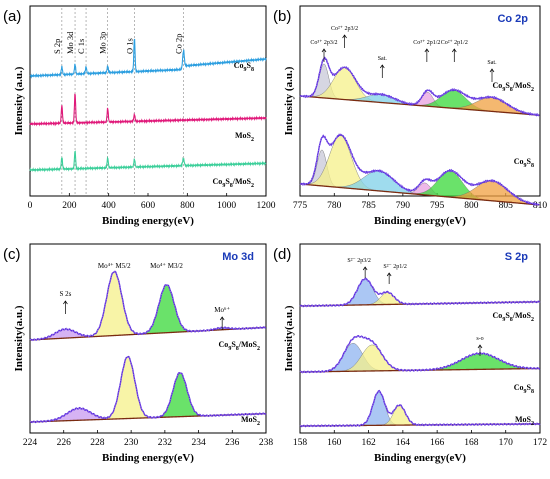  What do you see at coordinates (238, 257) in the screenshot?
I see `panel-title: Mo 3d` at bounding box center [238, 257].